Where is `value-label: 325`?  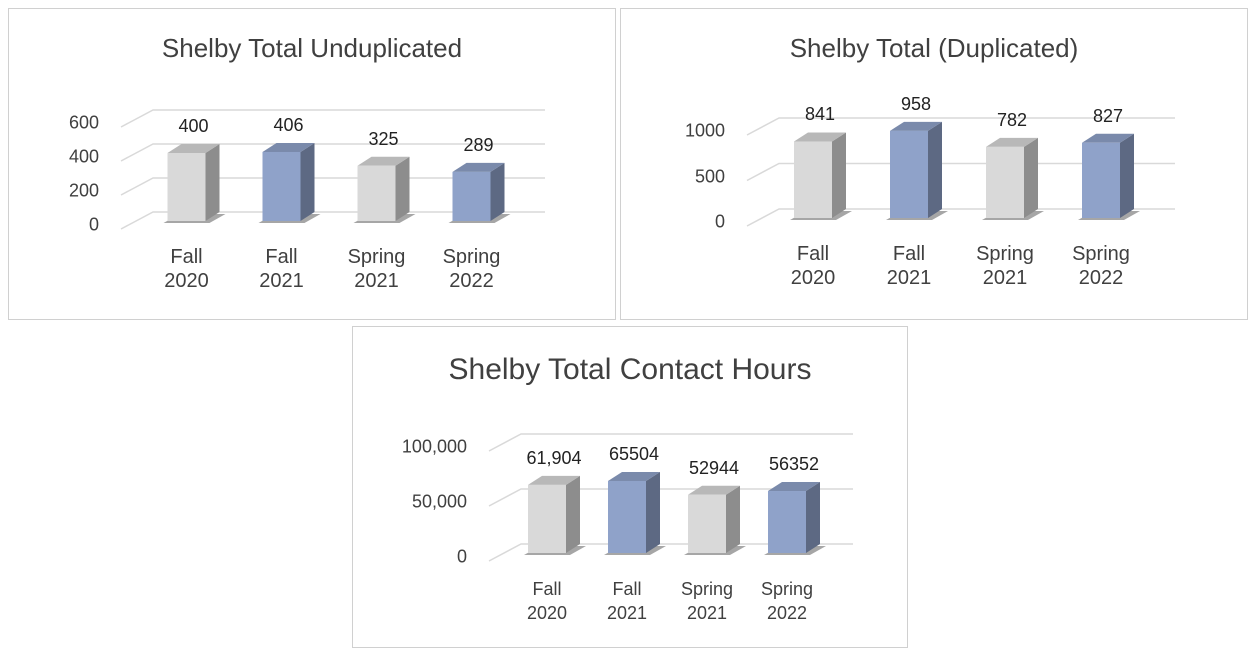
value-label: 325 is located at coordinates (383, 138).